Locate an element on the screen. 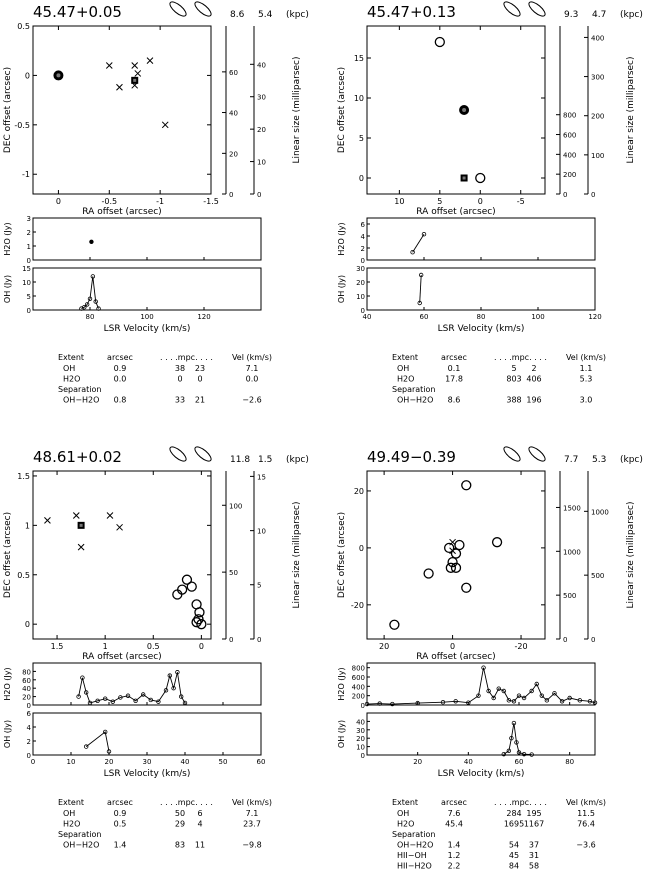 This screenshot has width=669, height=890. map-ytick-label: -20 is located at coordinates (357, 605).